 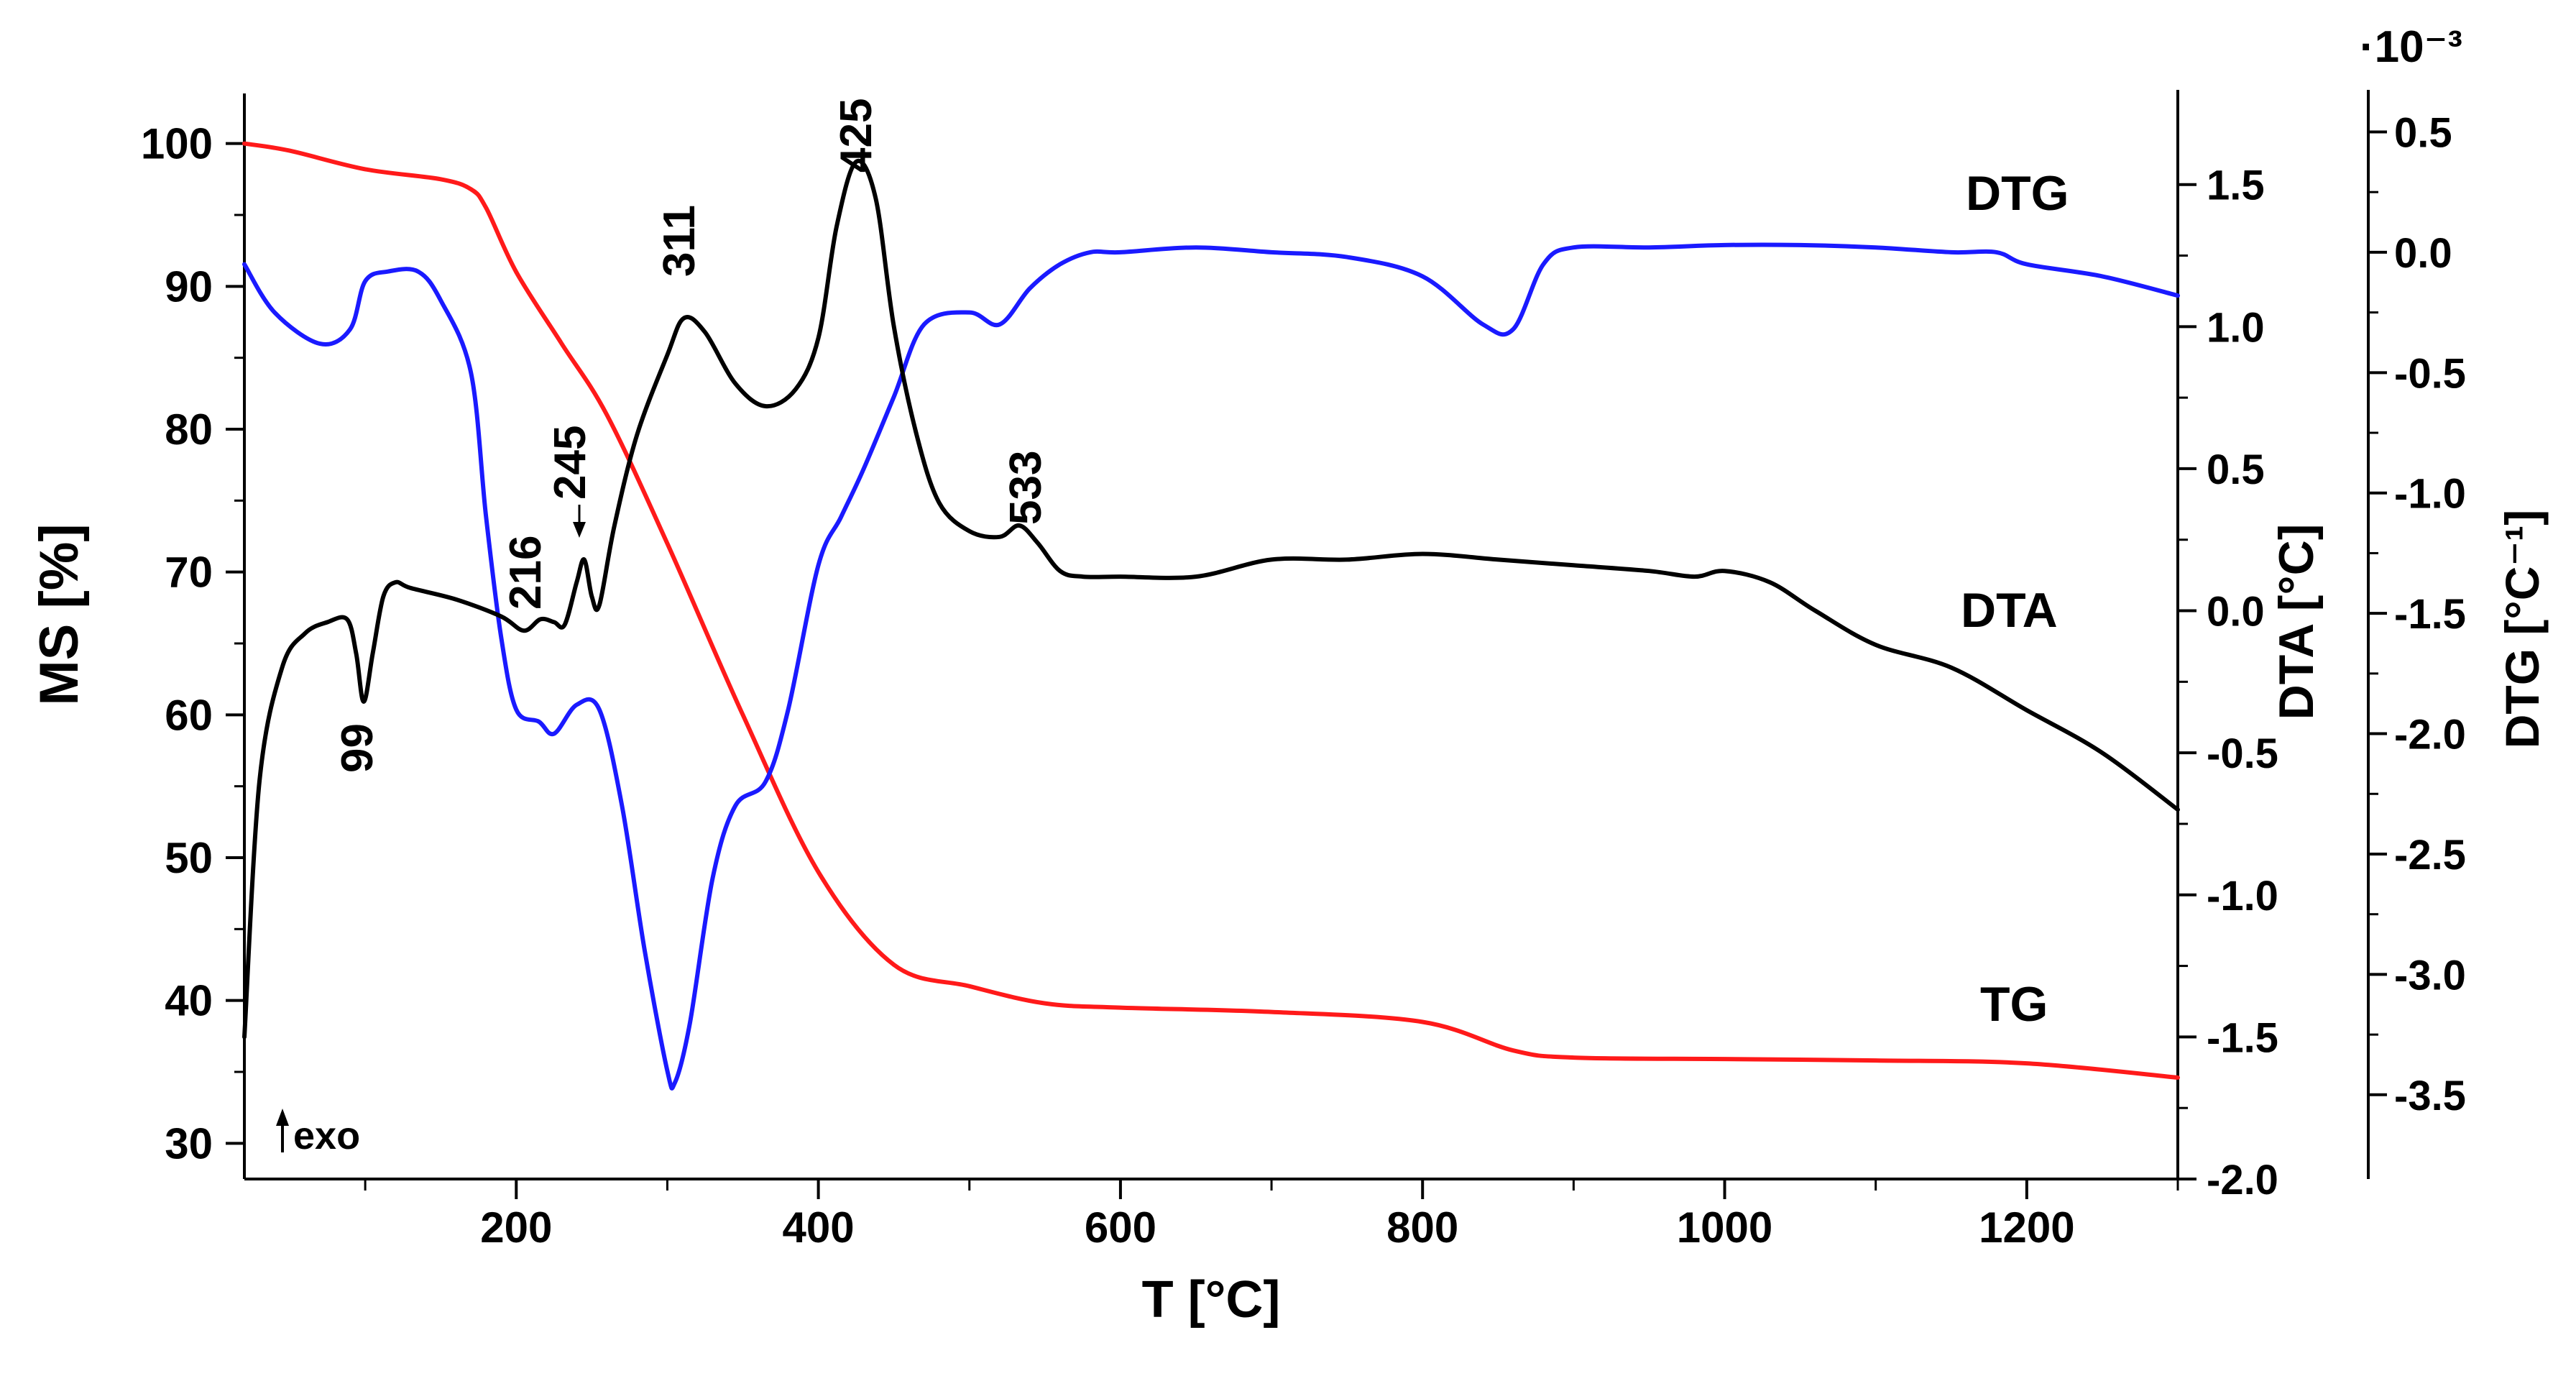 I want to click on dtg-axis-title: DTG [°C⁻¹], so click(x=2522, y=629).